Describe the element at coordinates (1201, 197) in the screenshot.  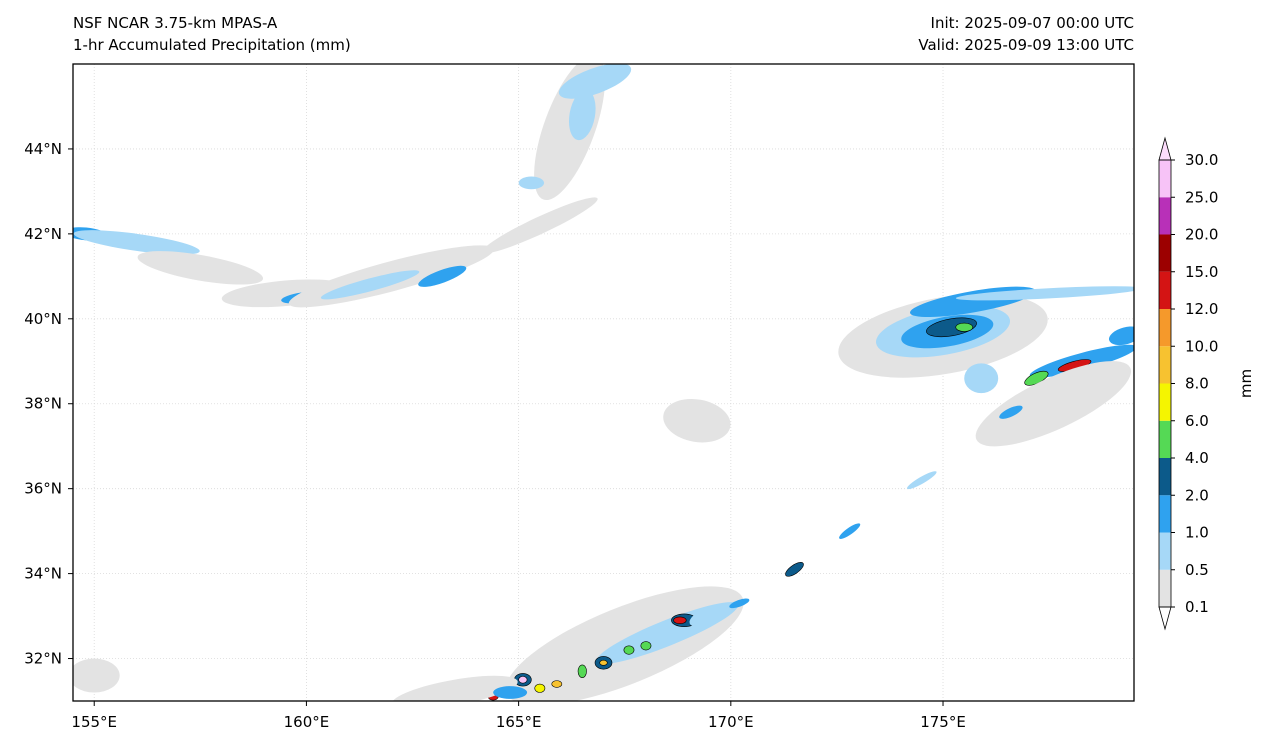
I see `colorbar-level-label: 25.0` at that location.